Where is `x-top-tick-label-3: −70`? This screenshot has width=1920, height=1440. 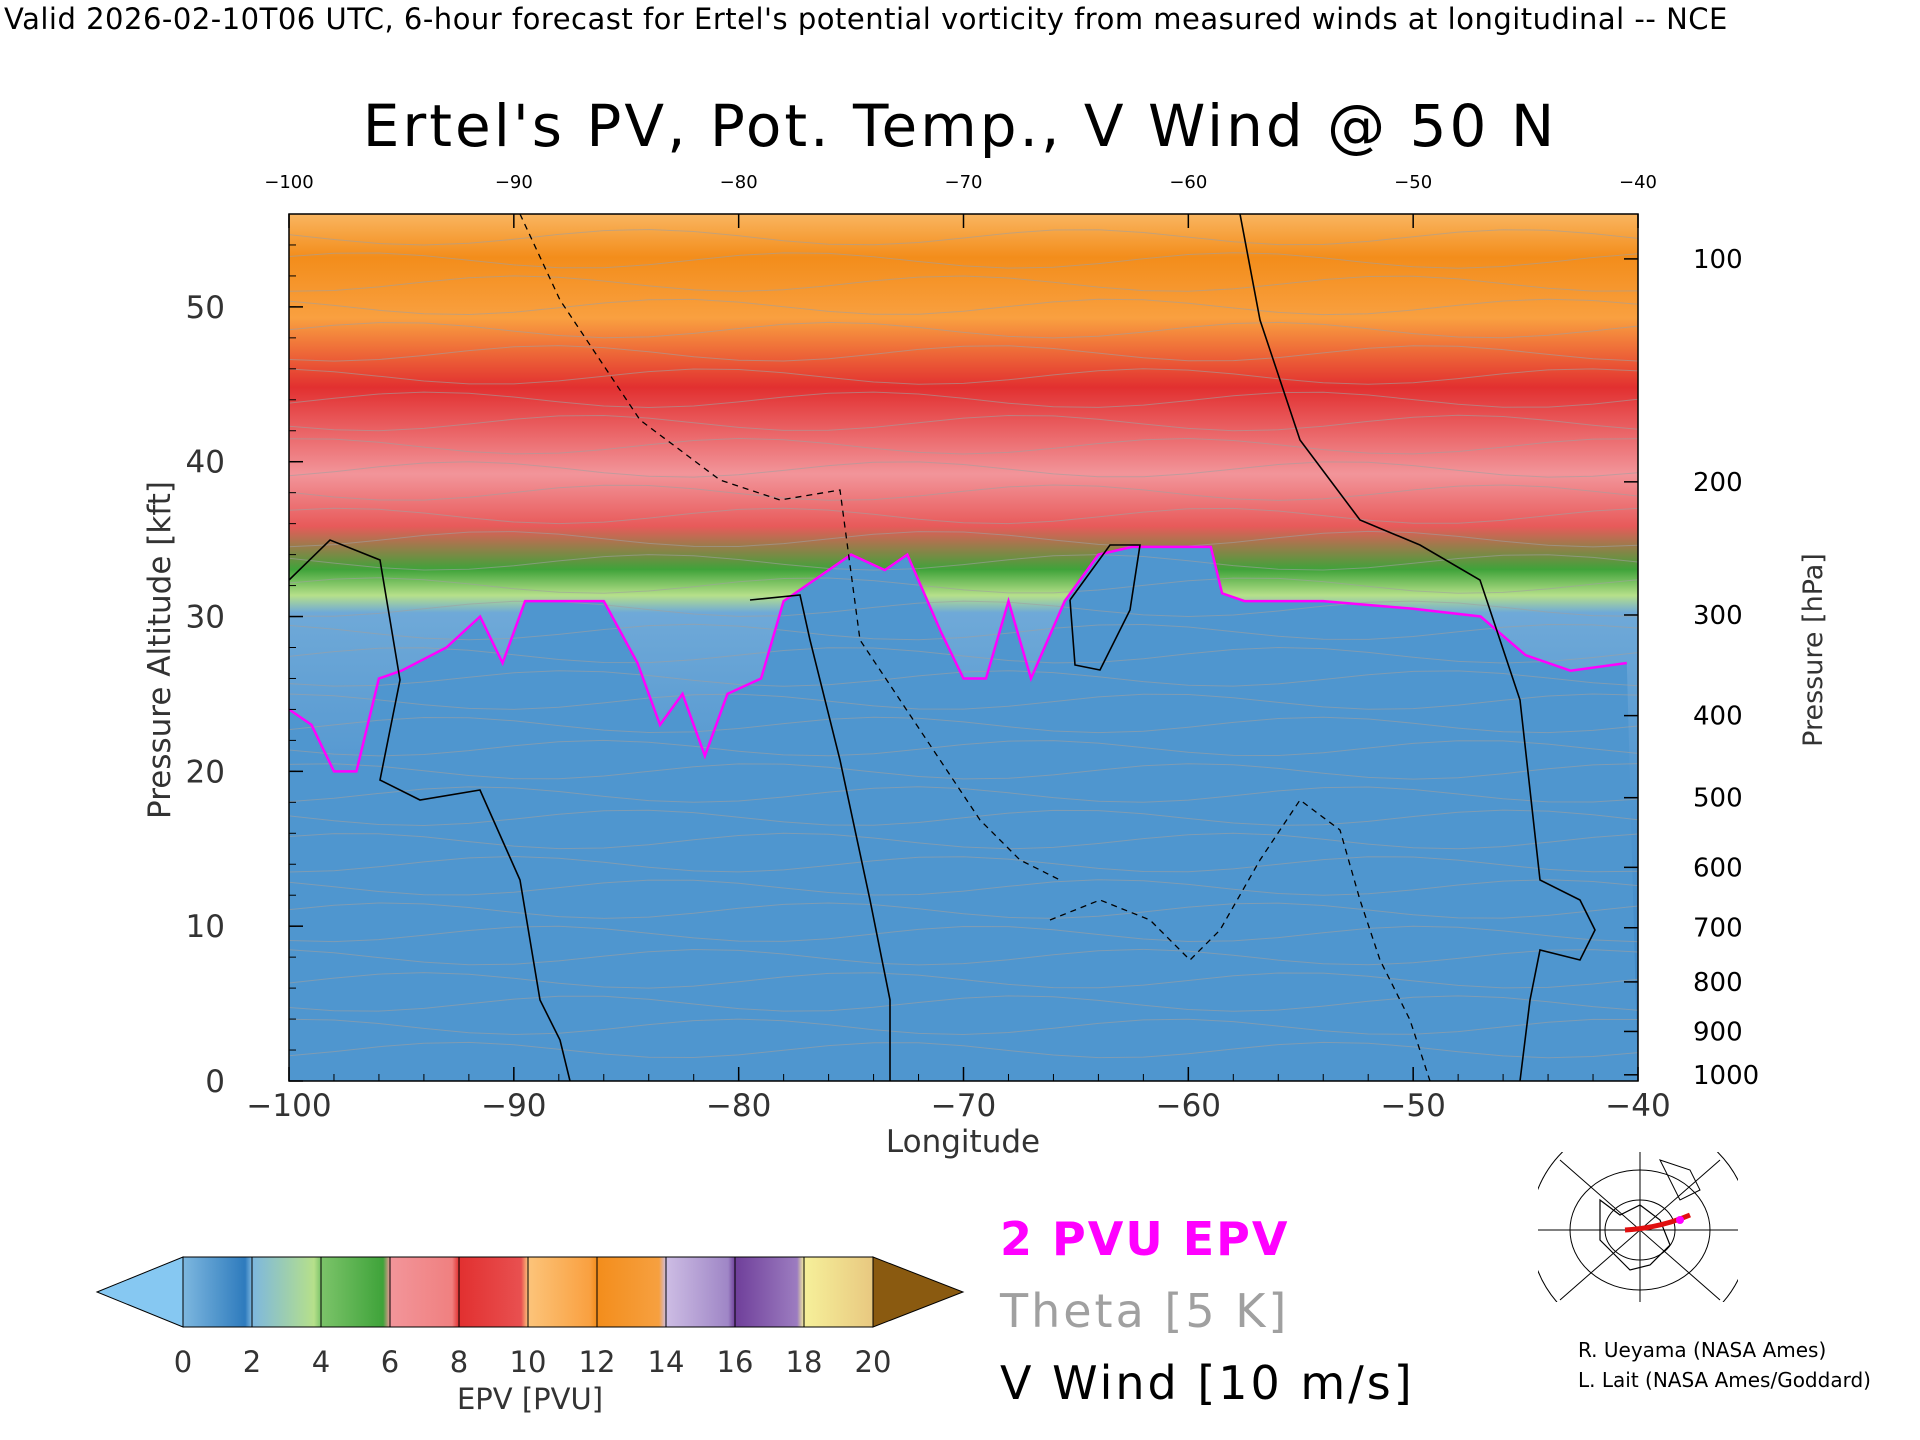 x-top-tick-label-3: −70 is located at coordinates (964, 182).